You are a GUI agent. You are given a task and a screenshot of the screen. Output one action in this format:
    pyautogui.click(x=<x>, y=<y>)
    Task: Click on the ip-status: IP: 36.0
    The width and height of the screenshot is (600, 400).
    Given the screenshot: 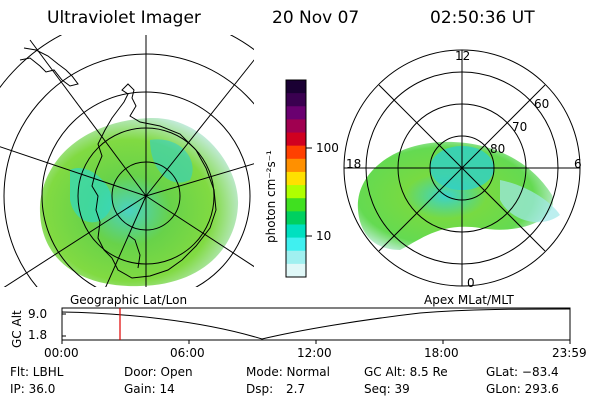 What is the action you would take?
    pyautogui.click(x=33, y=389)
    